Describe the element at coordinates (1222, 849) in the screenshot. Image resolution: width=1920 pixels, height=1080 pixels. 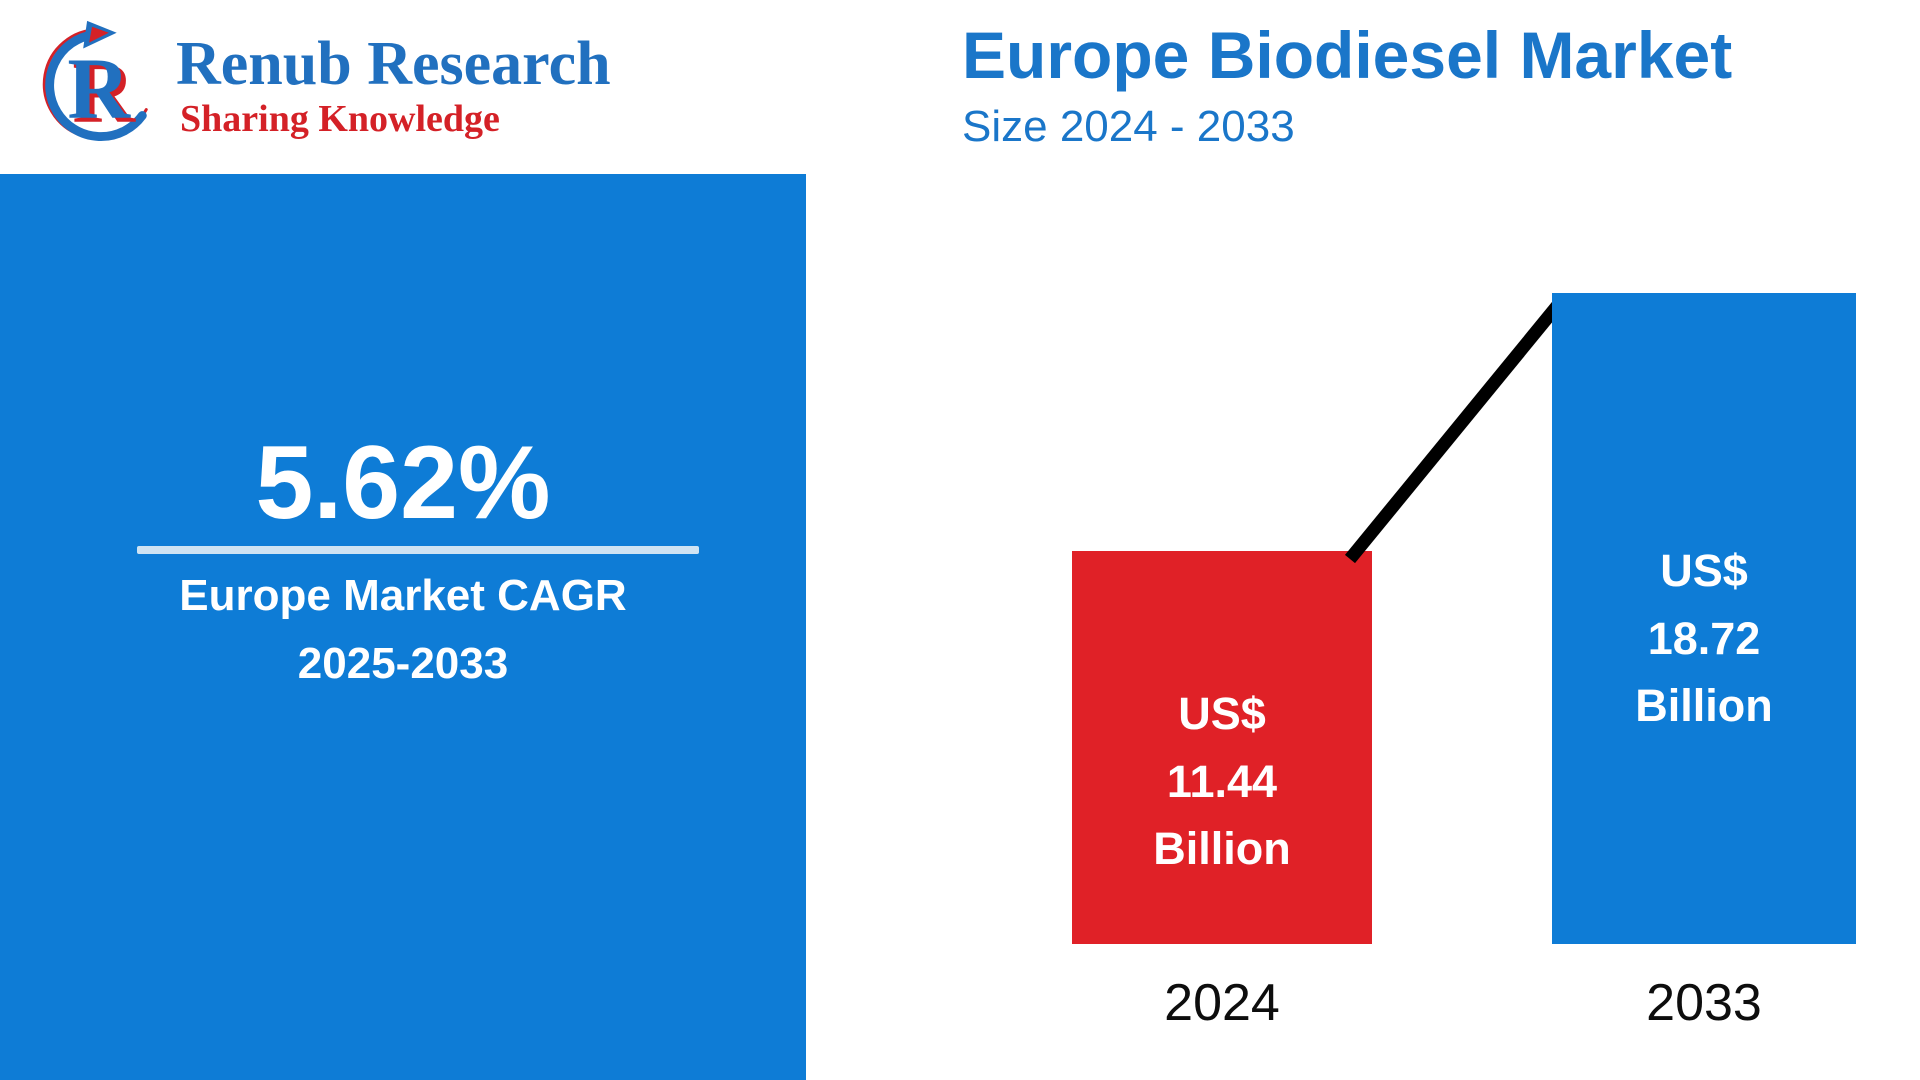
I see `bar-2024-unit: Billion` at that location.